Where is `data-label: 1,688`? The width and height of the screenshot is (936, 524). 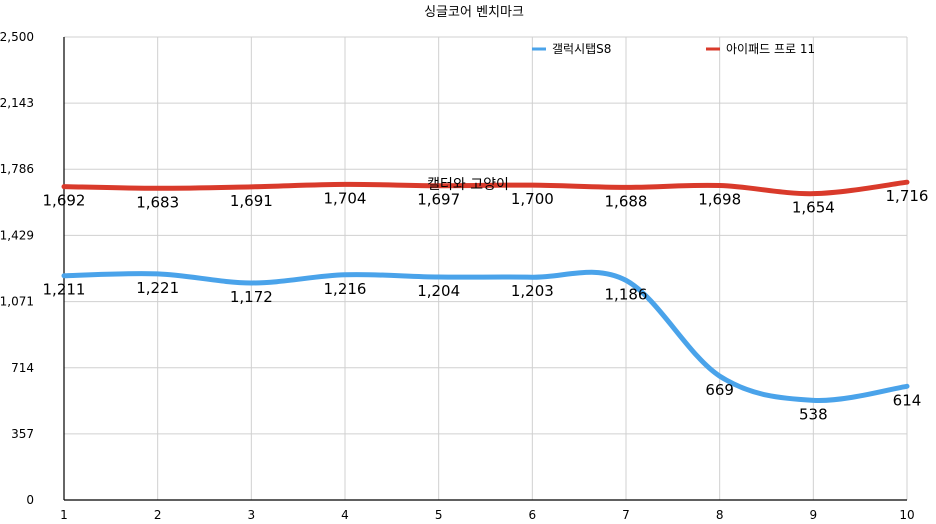 data-label: 1,688 is located at coordinates (626, 201).